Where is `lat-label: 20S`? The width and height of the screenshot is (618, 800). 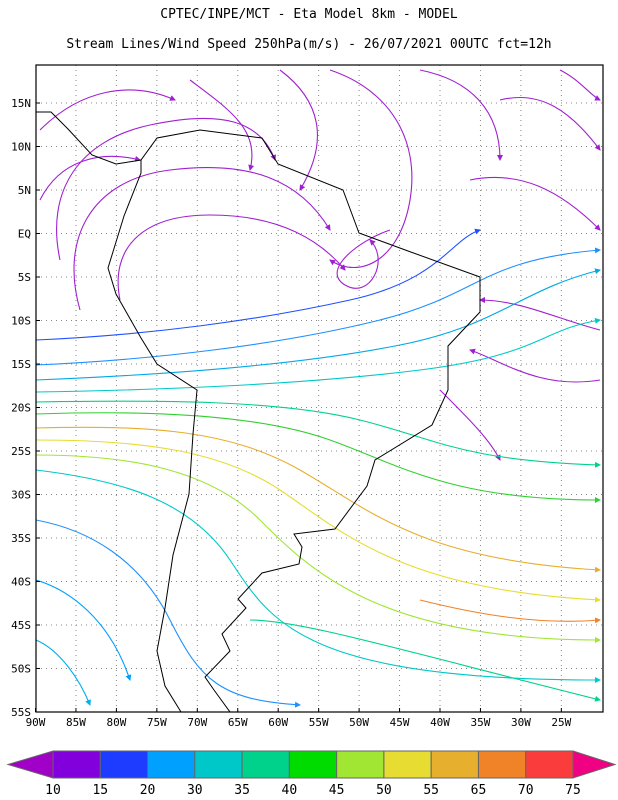
lat-label: 20S is located at coordinates (21, 408).